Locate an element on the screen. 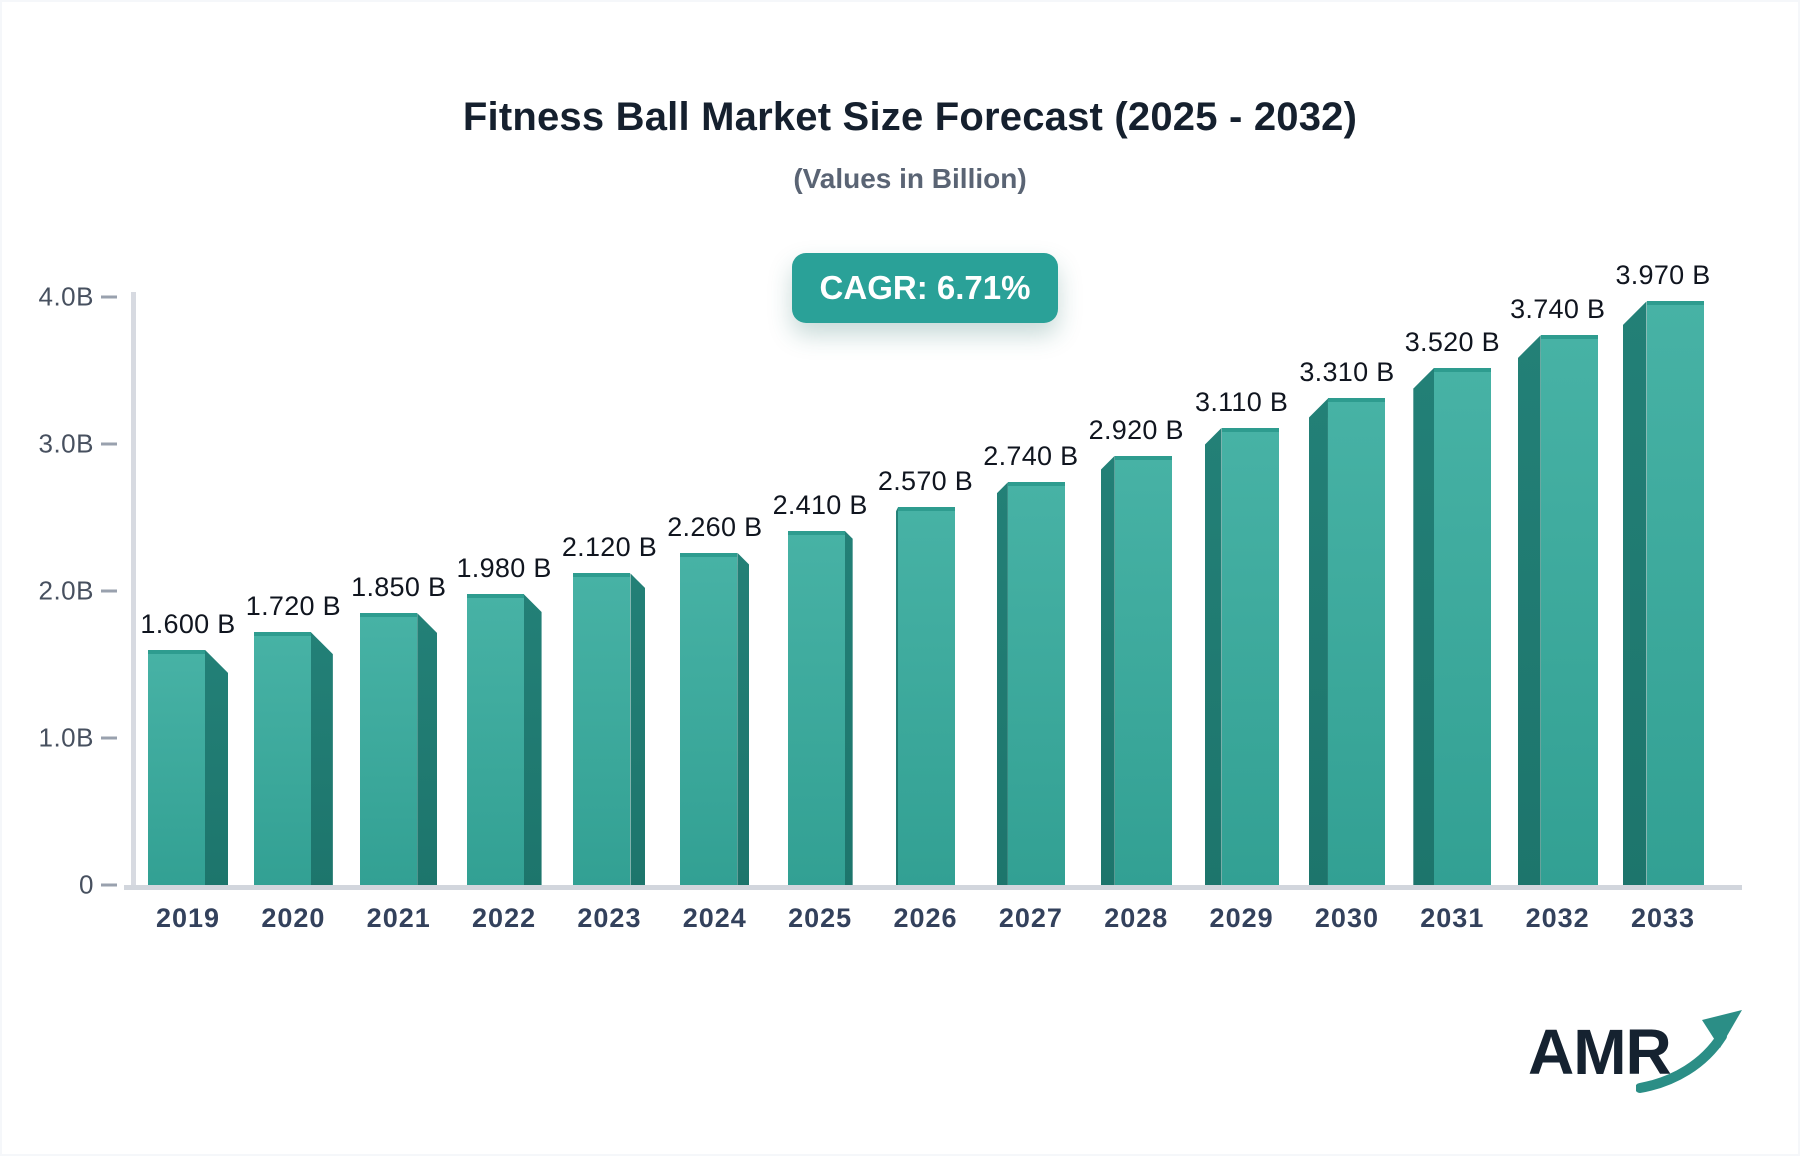 Image resolution: width=1800 pixels, height=1156 pixels. x-axis-year-label: 2026 is located at coordinates (925, 918).